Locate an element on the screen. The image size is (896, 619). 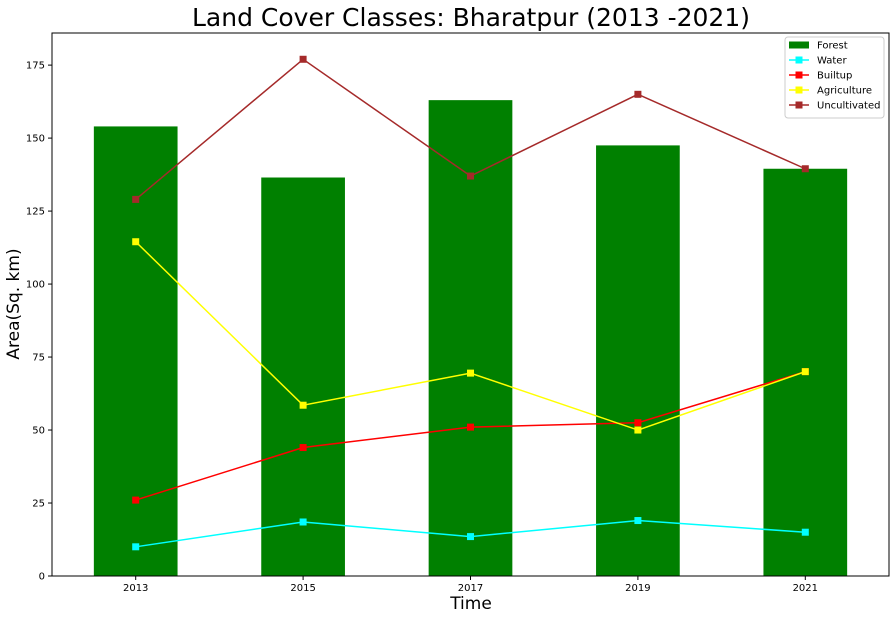
agriculture-point-2017 is located at coordinates (470, 373).